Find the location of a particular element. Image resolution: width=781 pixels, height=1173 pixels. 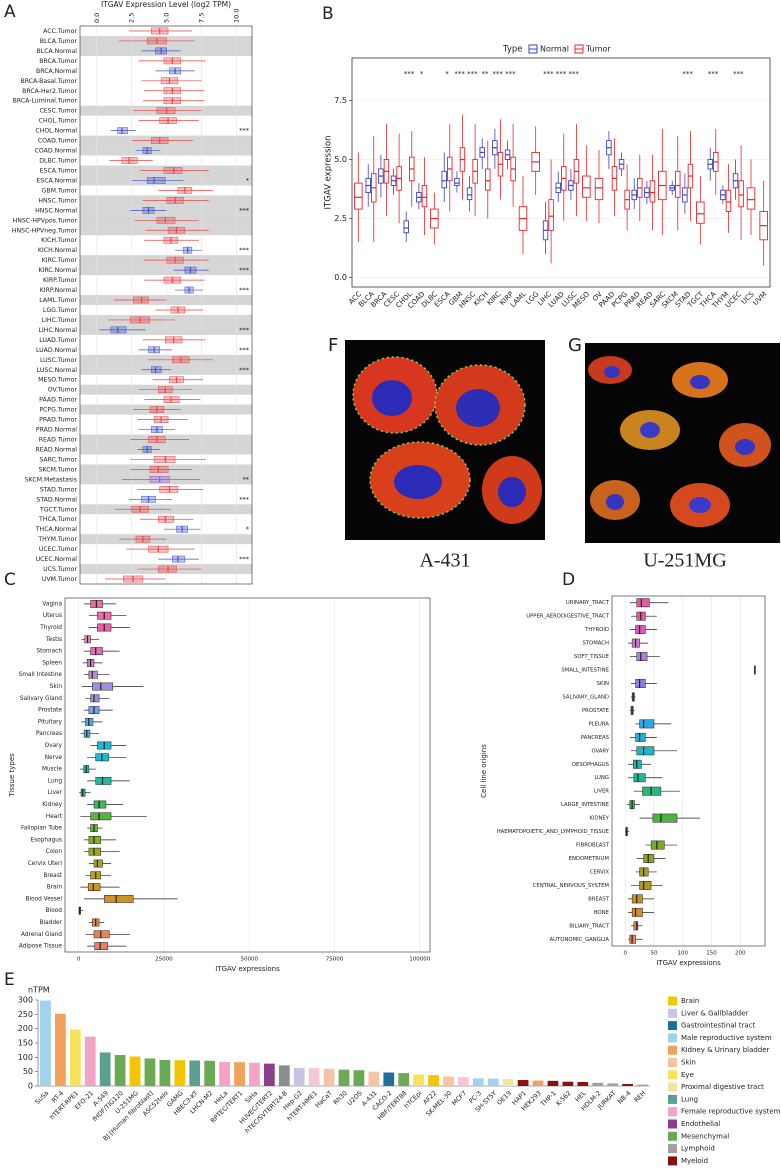

legend-label: Tumor is located at coordinates (598, 49).